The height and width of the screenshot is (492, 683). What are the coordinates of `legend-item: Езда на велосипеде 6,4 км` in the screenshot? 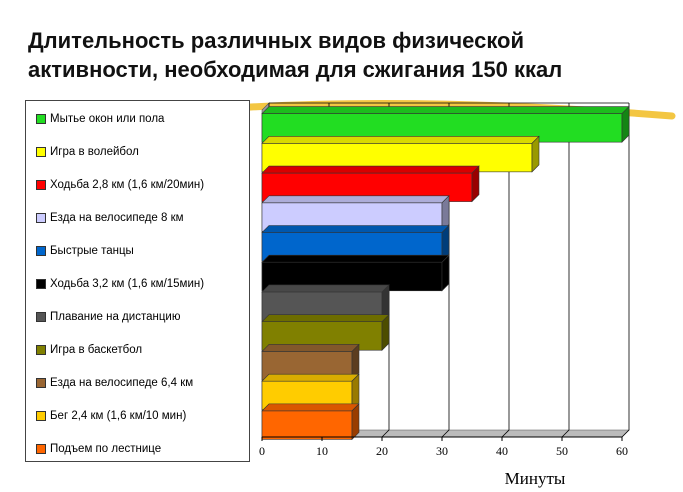 It's located at (114, 383).